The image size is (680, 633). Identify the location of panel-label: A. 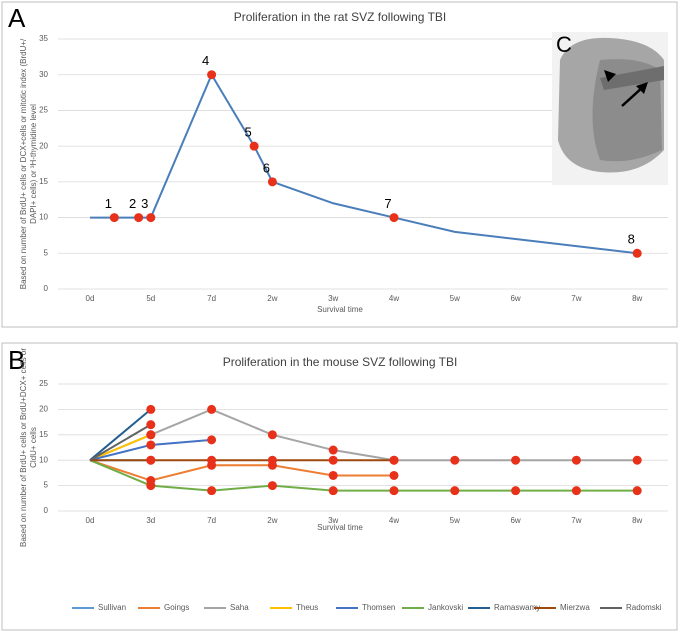
(17, 18).